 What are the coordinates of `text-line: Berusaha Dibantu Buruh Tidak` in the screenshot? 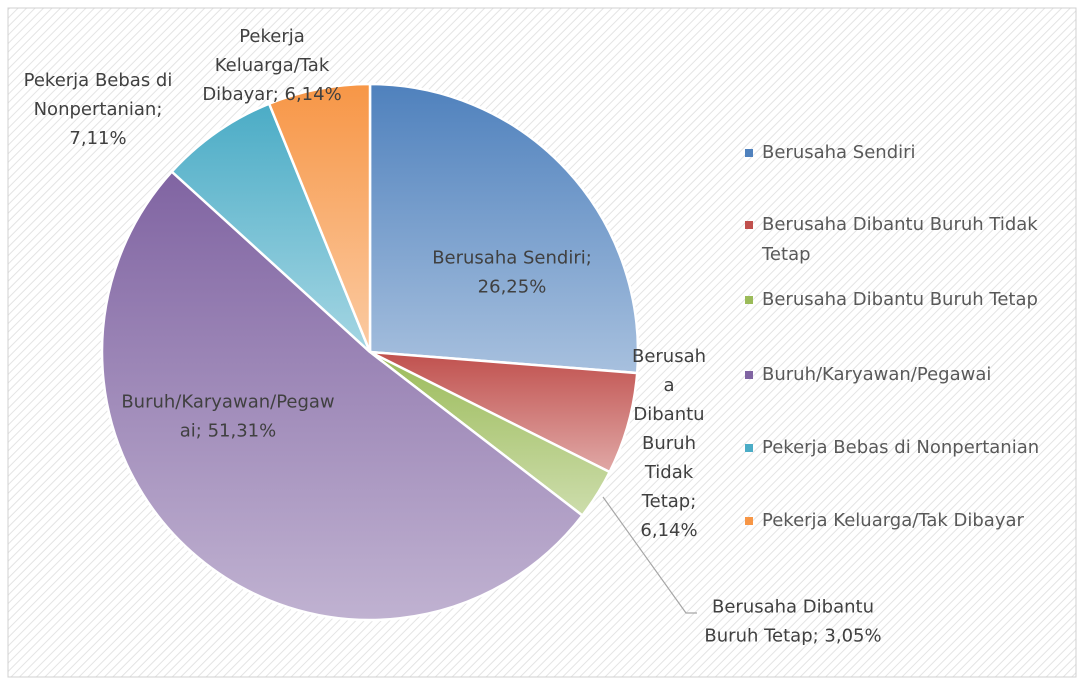 It's located at (900, 224).